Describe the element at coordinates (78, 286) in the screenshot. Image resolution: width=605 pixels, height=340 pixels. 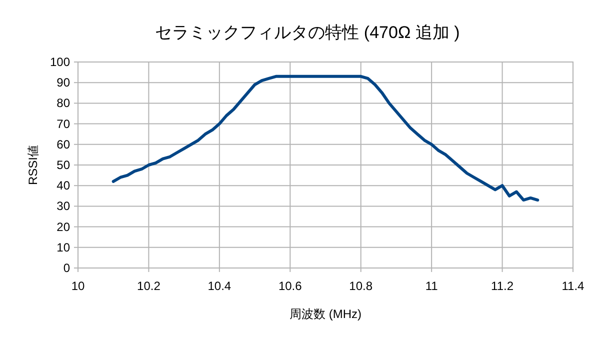
I see `x-tick-label: 10` at that location.